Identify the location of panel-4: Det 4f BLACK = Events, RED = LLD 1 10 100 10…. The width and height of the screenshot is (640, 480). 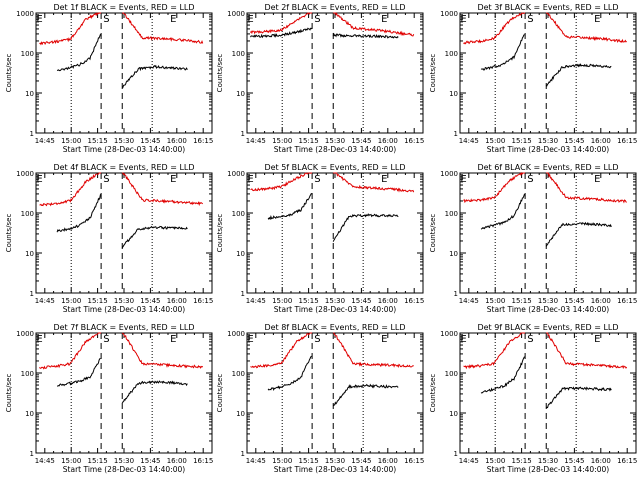
(109, 238).